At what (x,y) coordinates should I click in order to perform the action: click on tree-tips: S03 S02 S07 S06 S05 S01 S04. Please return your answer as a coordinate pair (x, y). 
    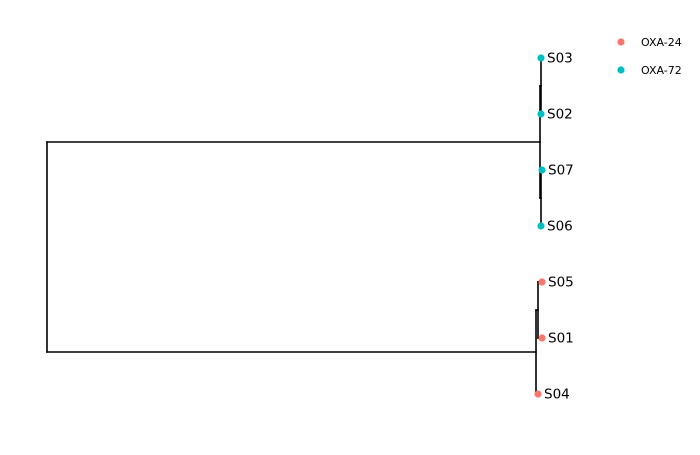
    Looking at the image, I should click on (554, 227).